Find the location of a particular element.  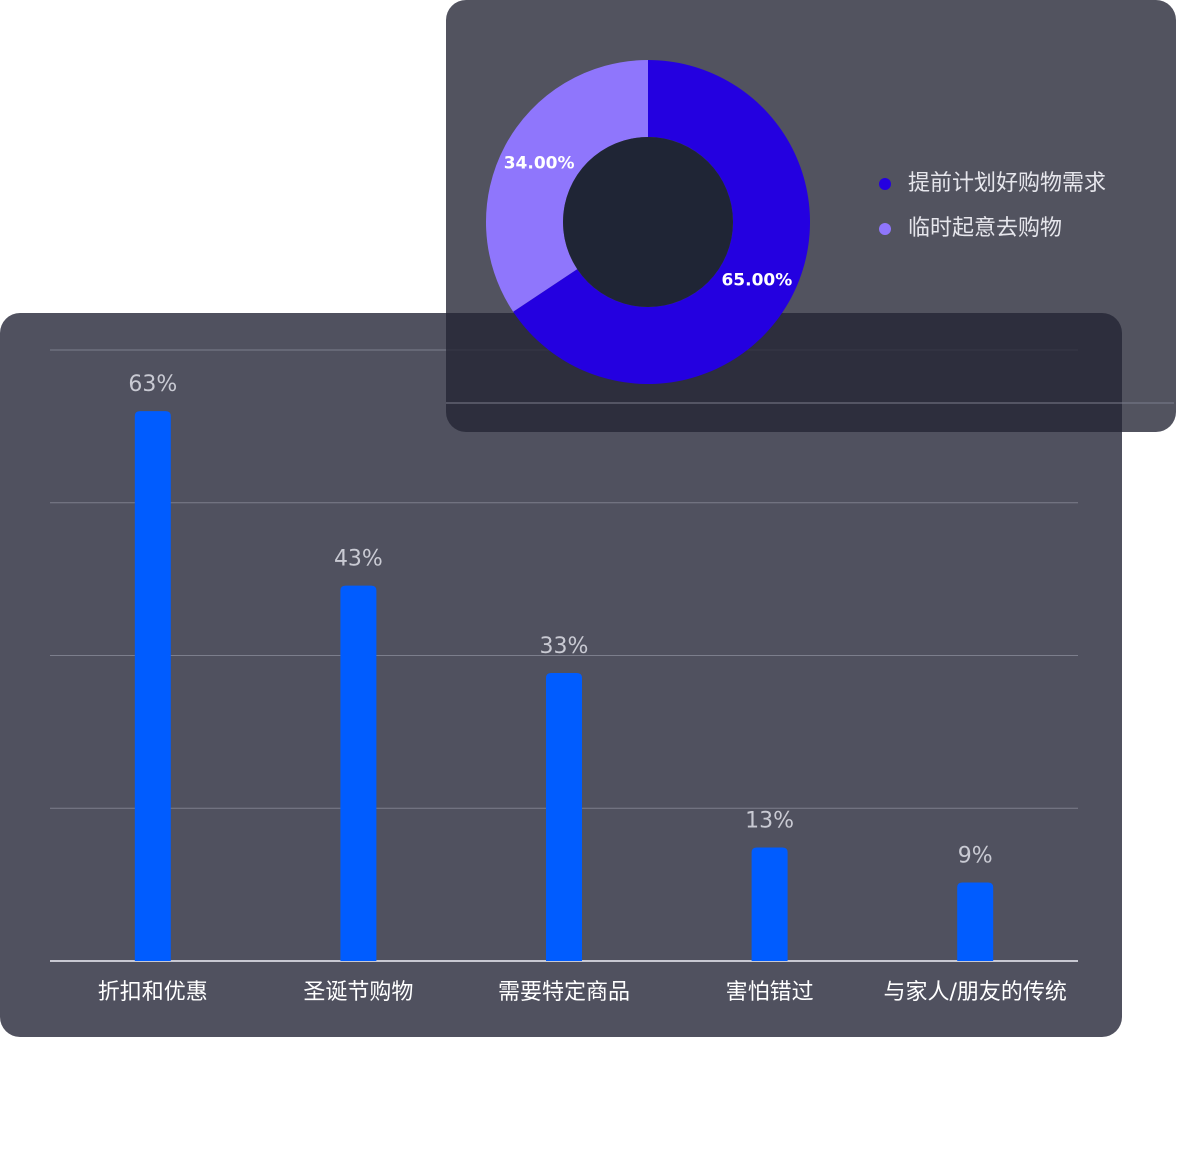

value-label: 33% is located at coordinates (564, 646).